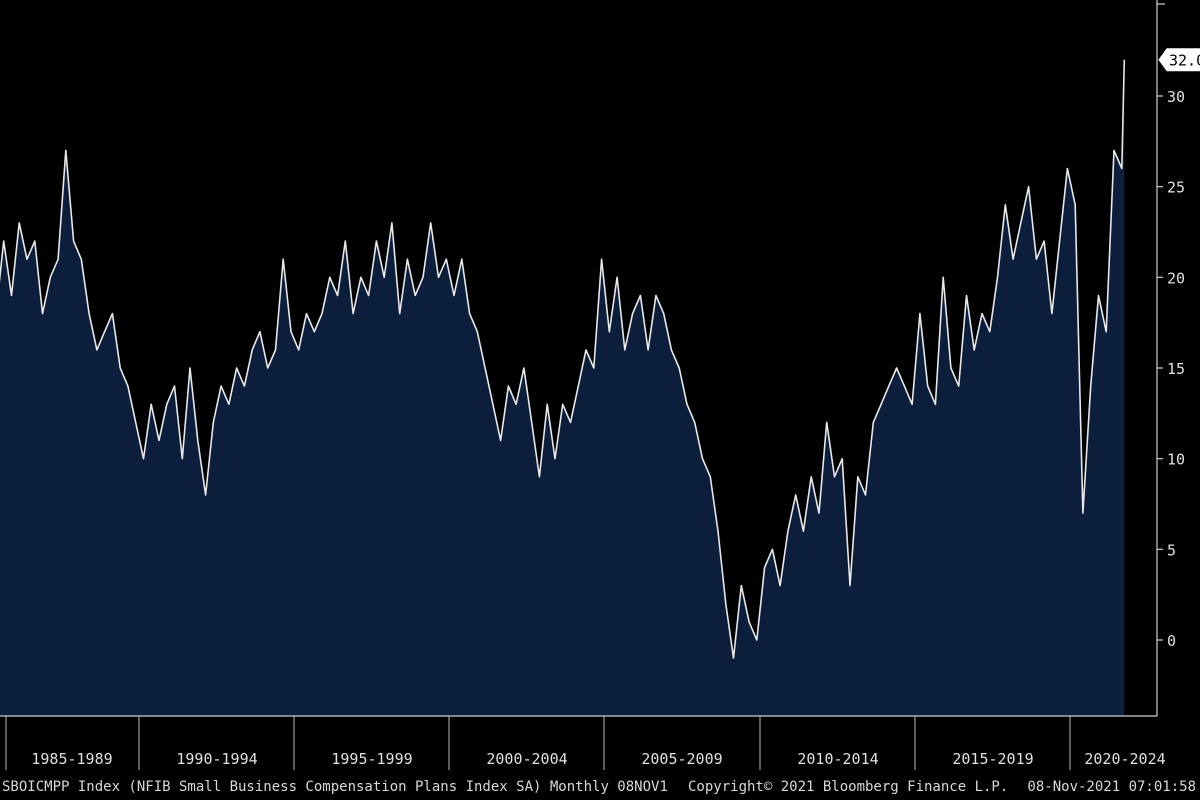  What do you see at coordinates (1124, 759) in the screenshot?
I see `x-period-label: 2020-2024` at bounding box center [1124, 759].